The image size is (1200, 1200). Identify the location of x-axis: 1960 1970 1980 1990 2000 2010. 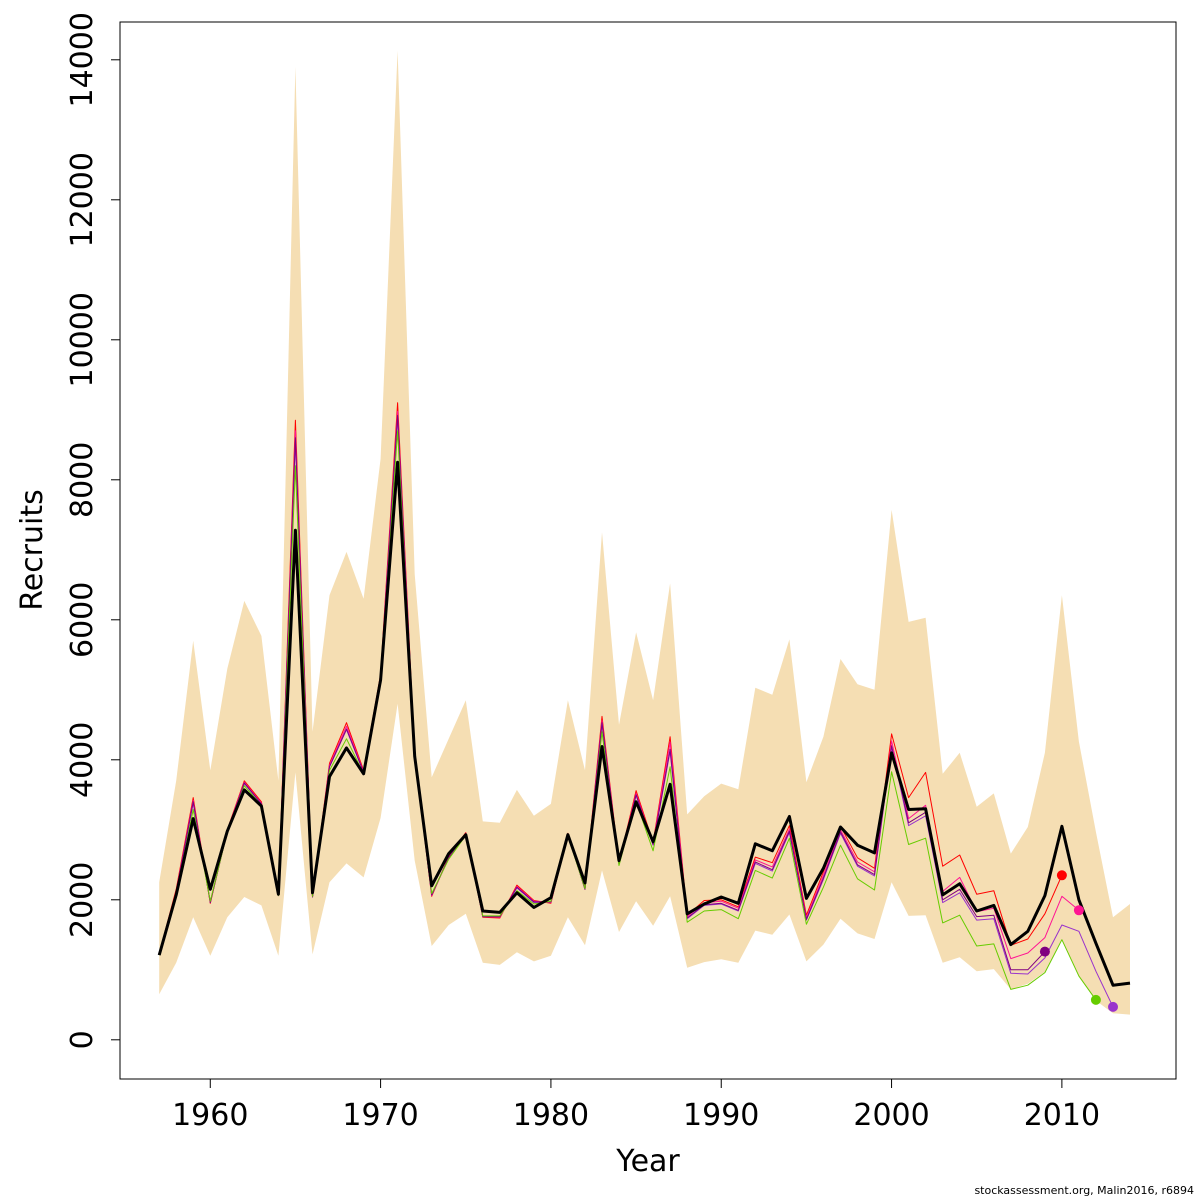
(636, 1105).